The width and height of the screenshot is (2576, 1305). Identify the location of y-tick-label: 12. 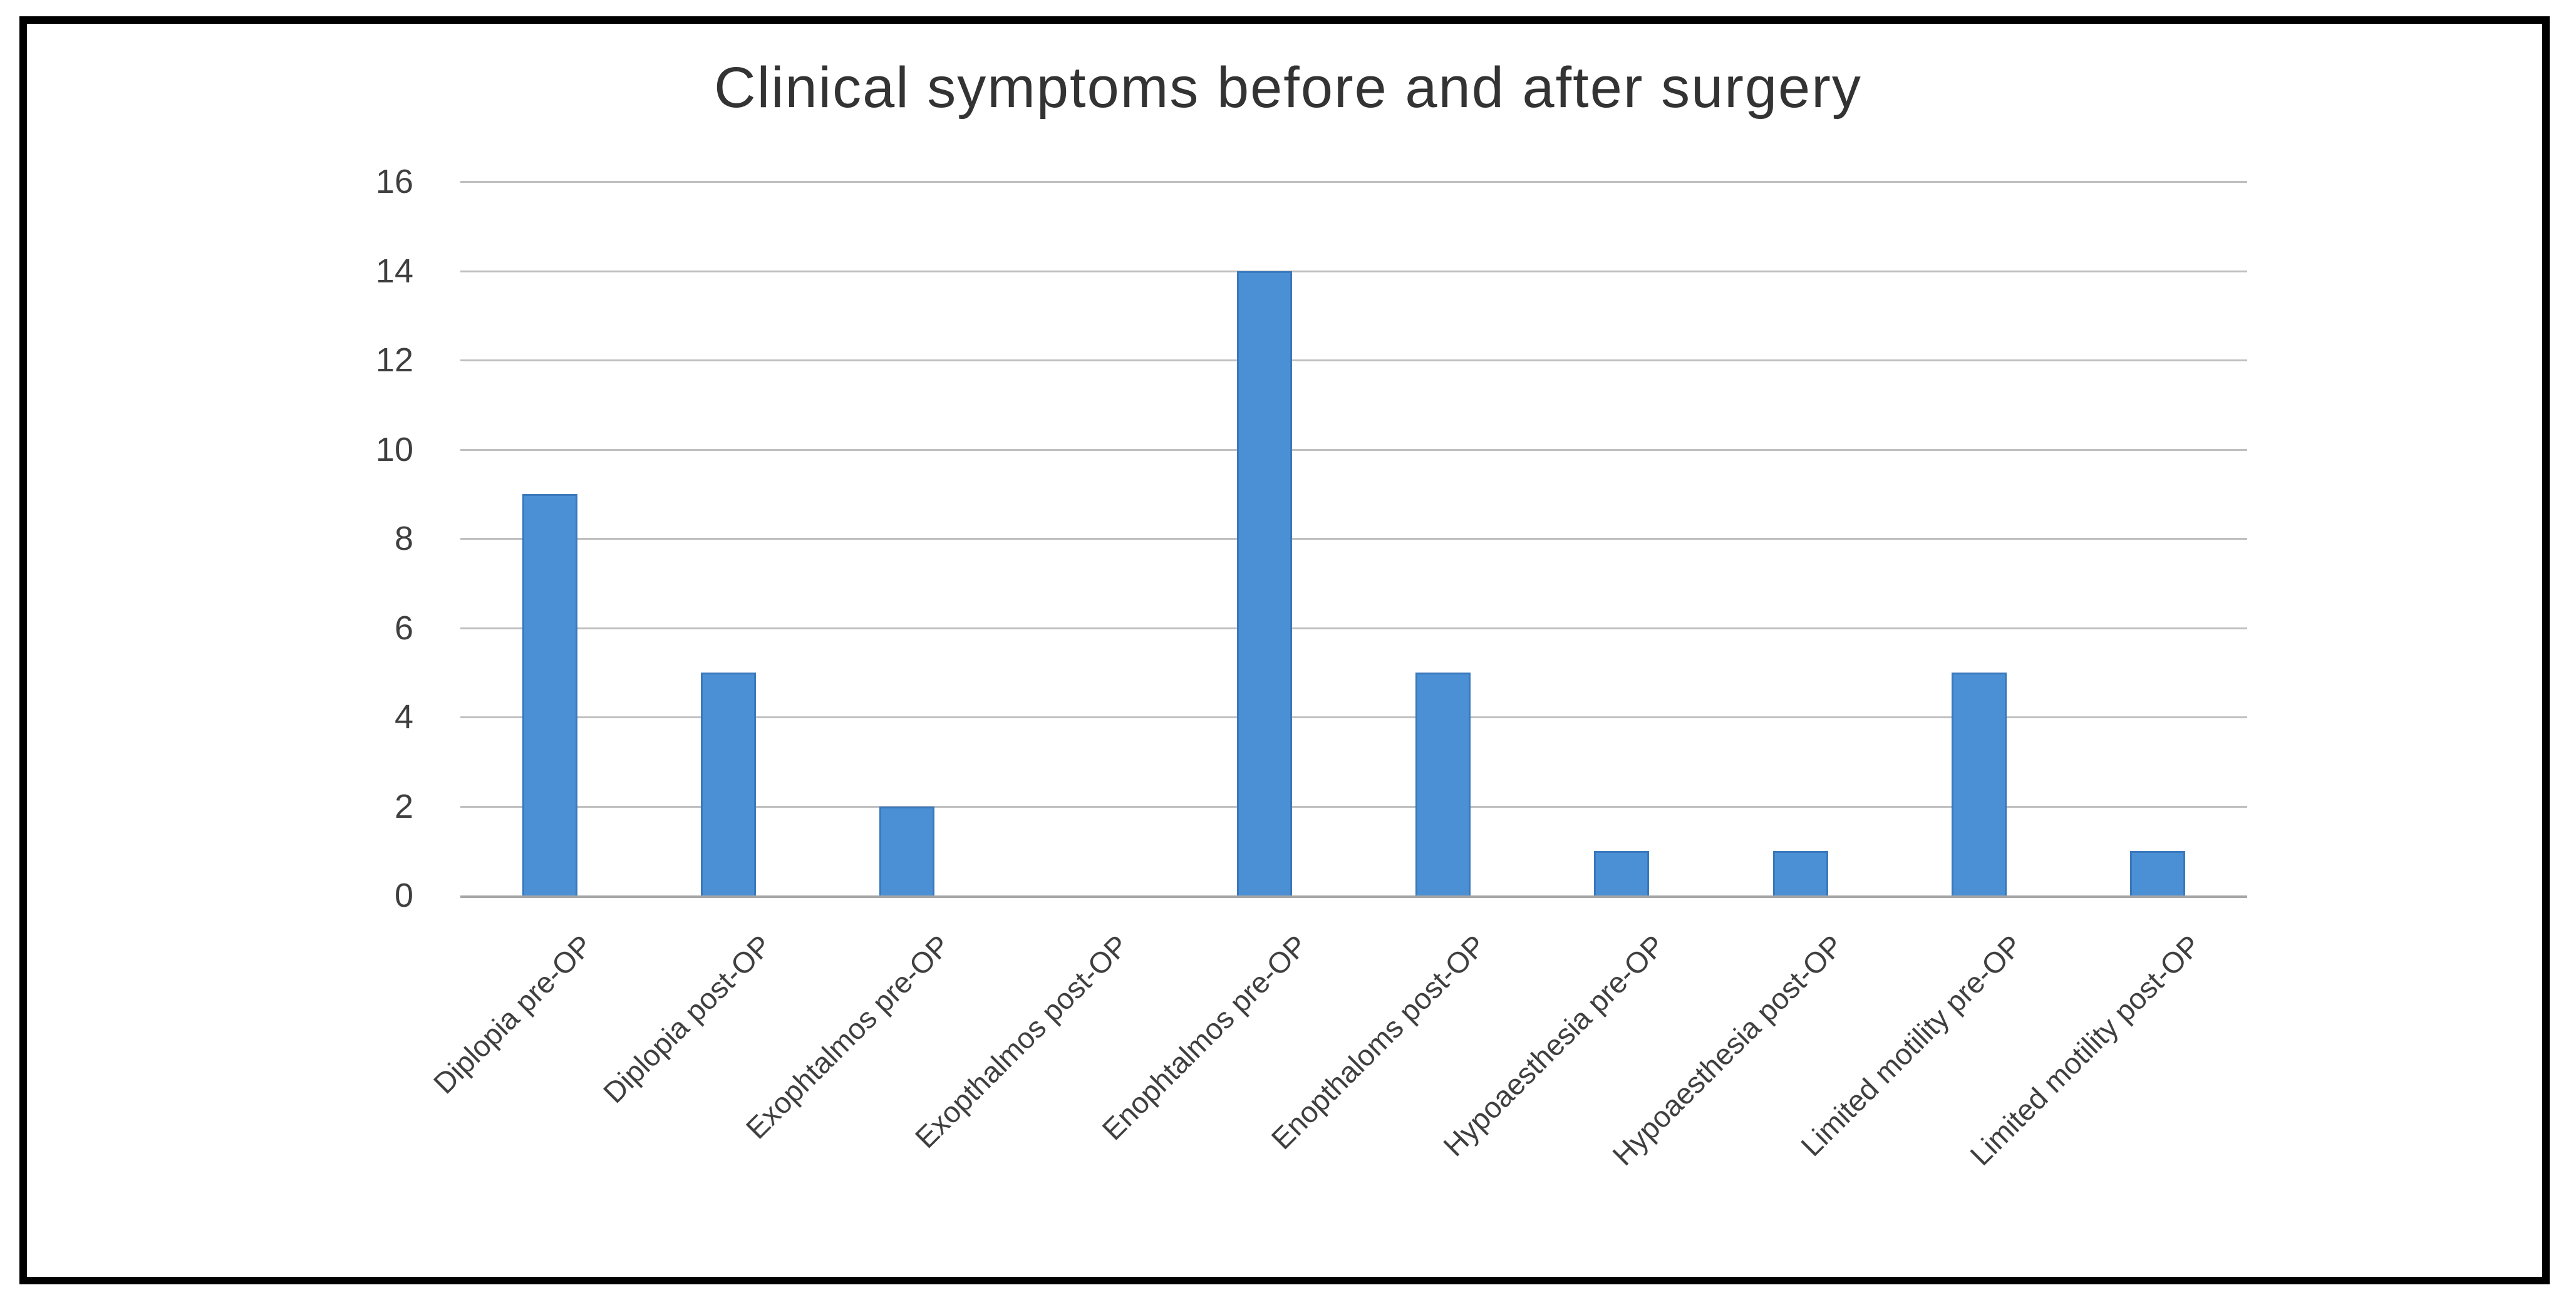
(394, 360).